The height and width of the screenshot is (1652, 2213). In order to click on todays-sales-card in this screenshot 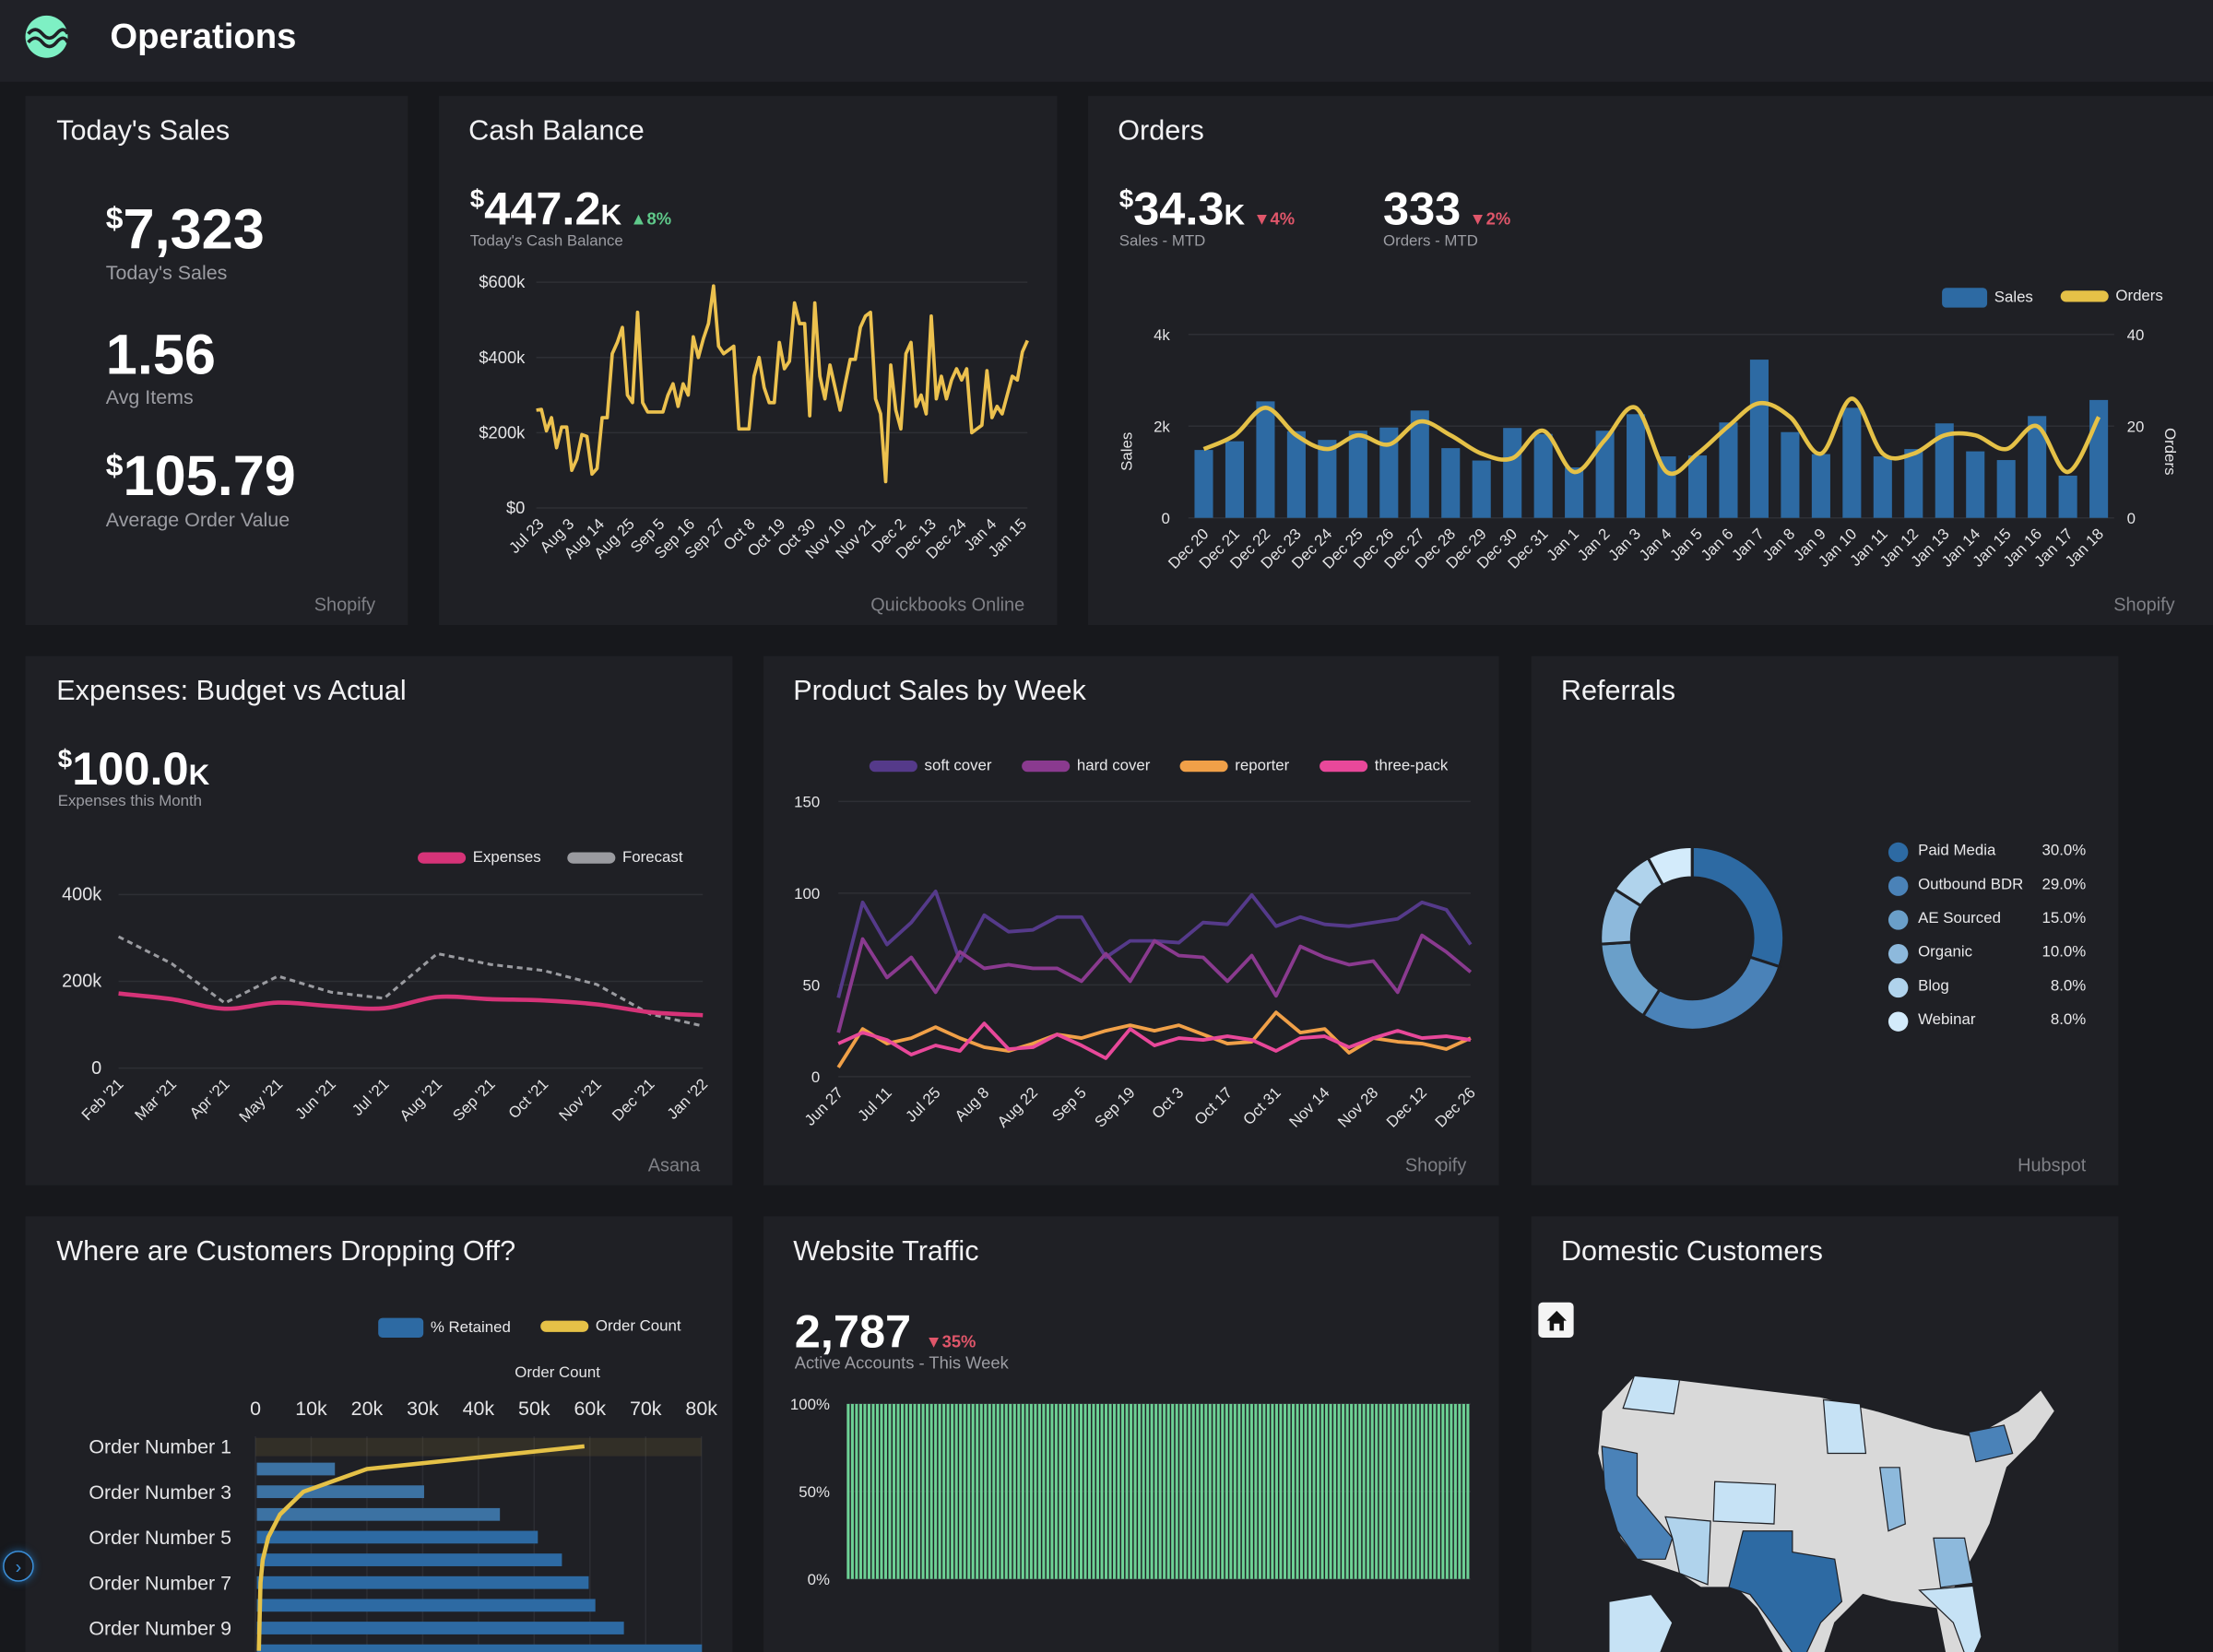, I will do `click(216, 361)`.